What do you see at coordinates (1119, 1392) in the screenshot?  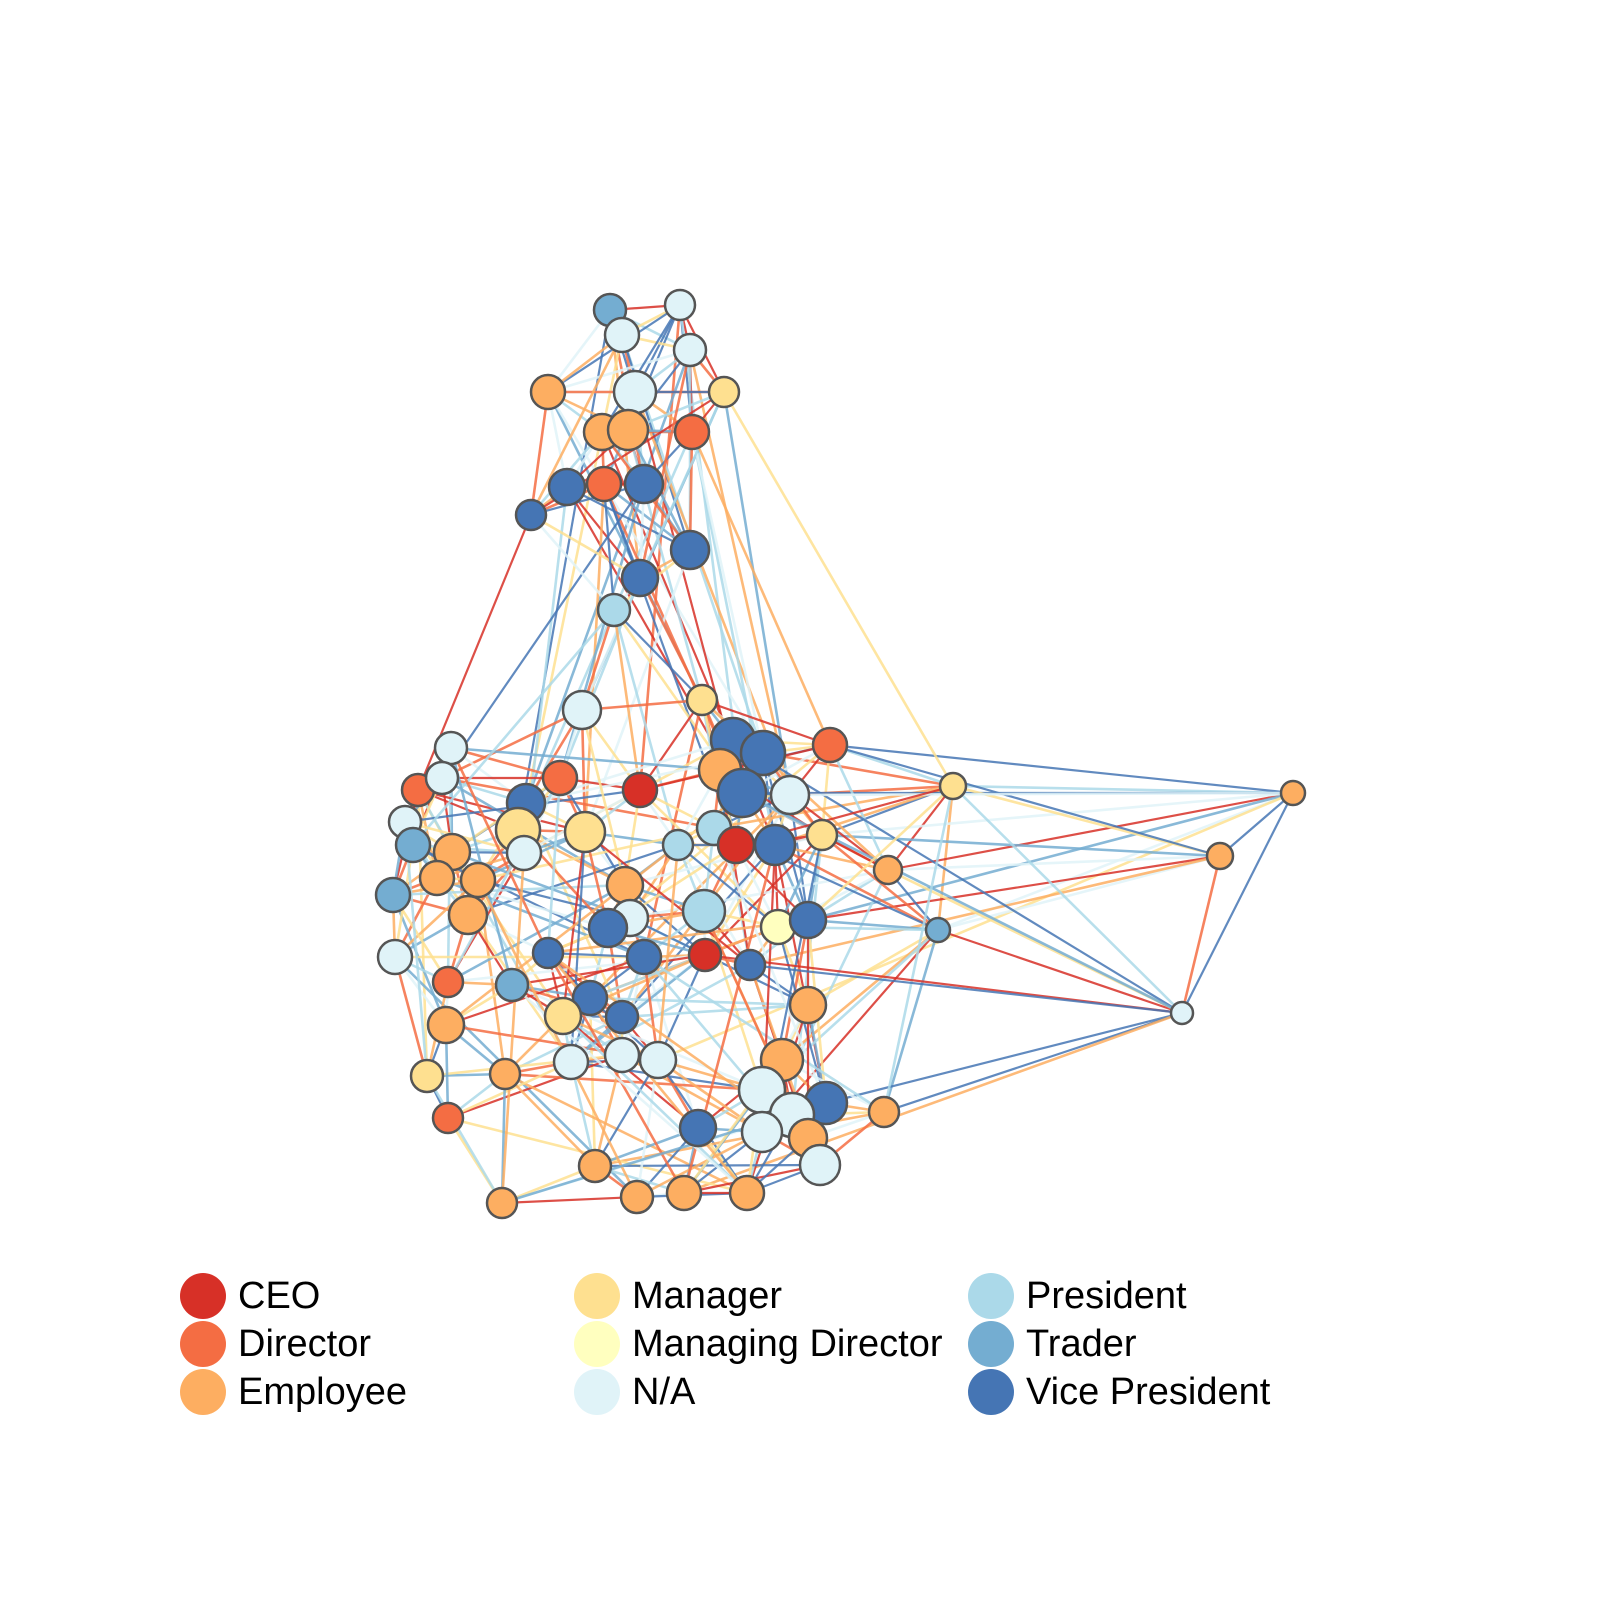 I see `legend-item-vice-president: Vice President` at bounding box center [1119, 1392].